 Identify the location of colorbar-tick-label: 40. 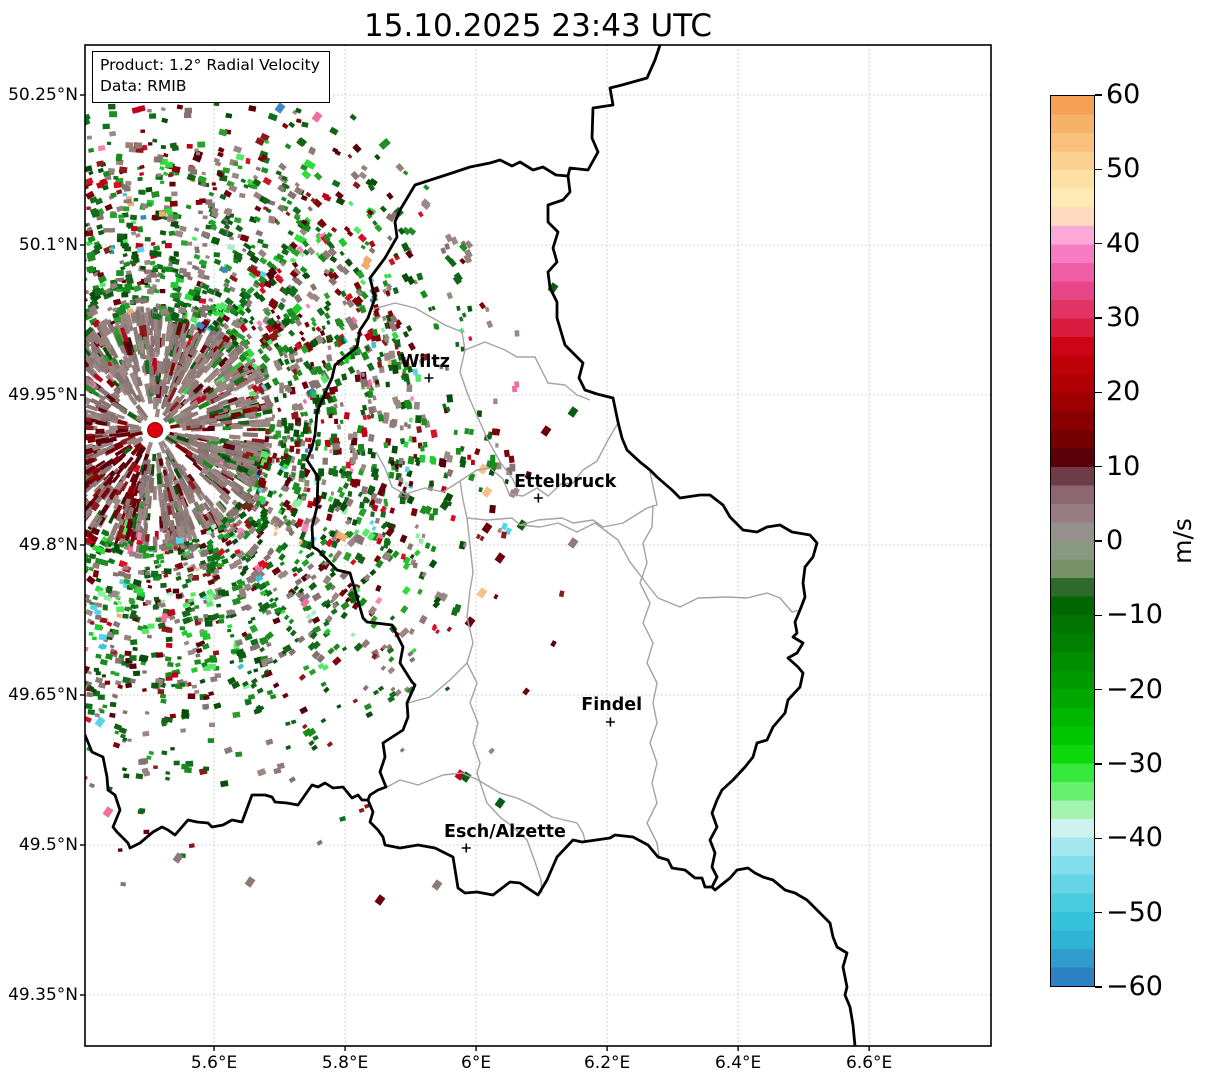
(1123, 243).